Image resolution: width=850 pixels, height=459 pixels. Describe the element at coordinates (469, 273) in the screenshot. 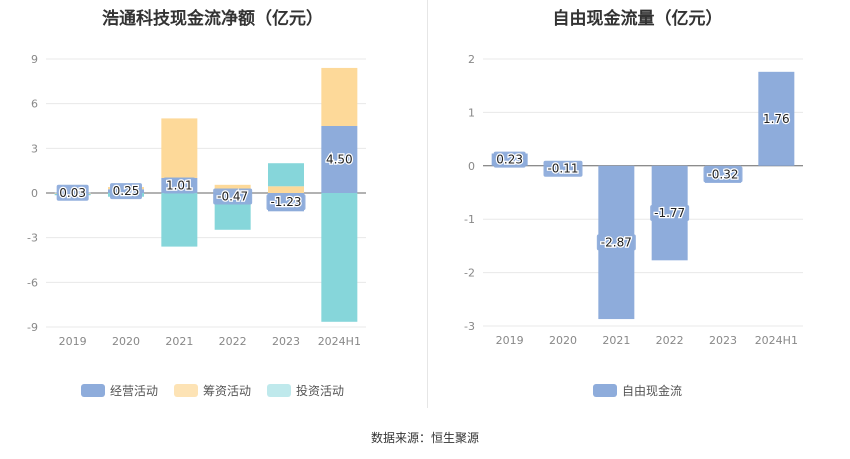

I see `y-tick-label: -2` at that location.